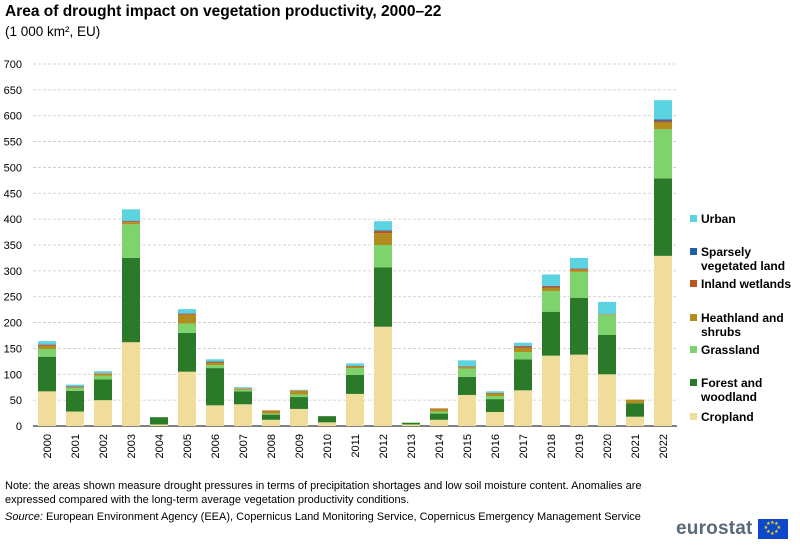 The height and width of the screenshot is (545, 800). What do you see at coordinates (412, 446) in the screenshot?
I see `x-tick-label: 2013` at bounding box center [412, 446].